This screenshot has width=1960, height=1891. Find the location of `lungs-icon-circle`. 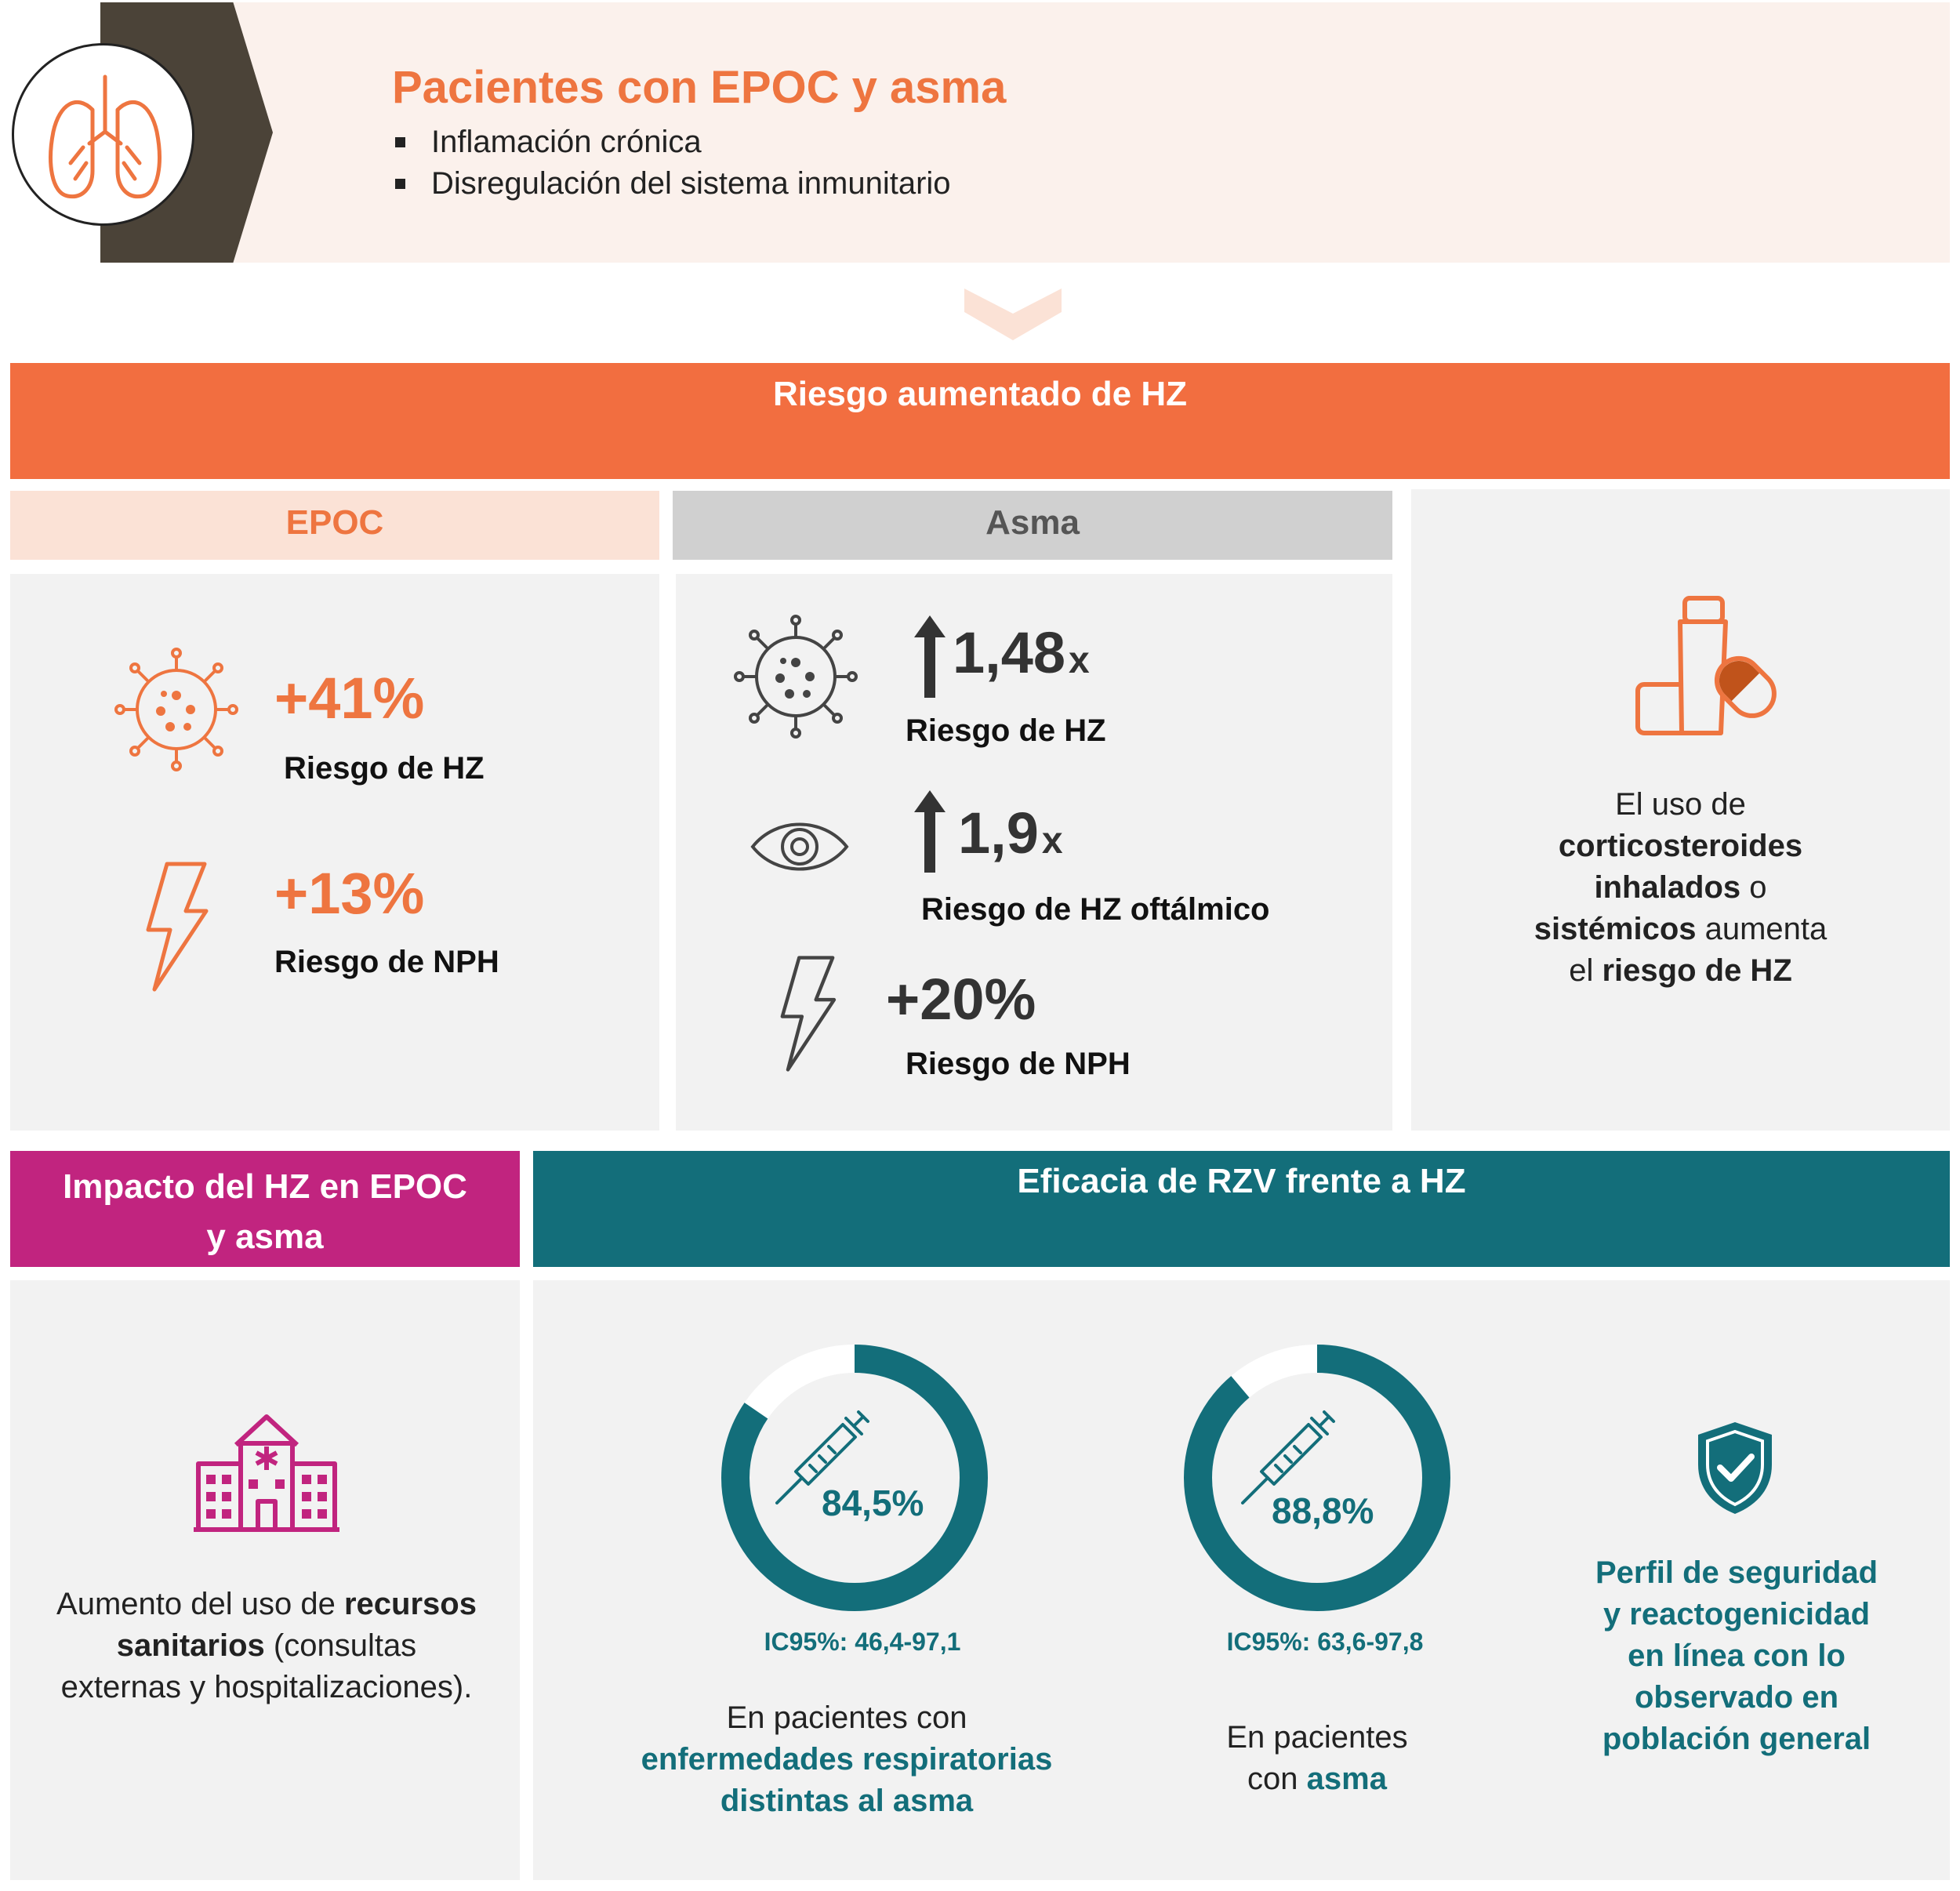

lungs-icon-circle is located at coordinates (103, 134).